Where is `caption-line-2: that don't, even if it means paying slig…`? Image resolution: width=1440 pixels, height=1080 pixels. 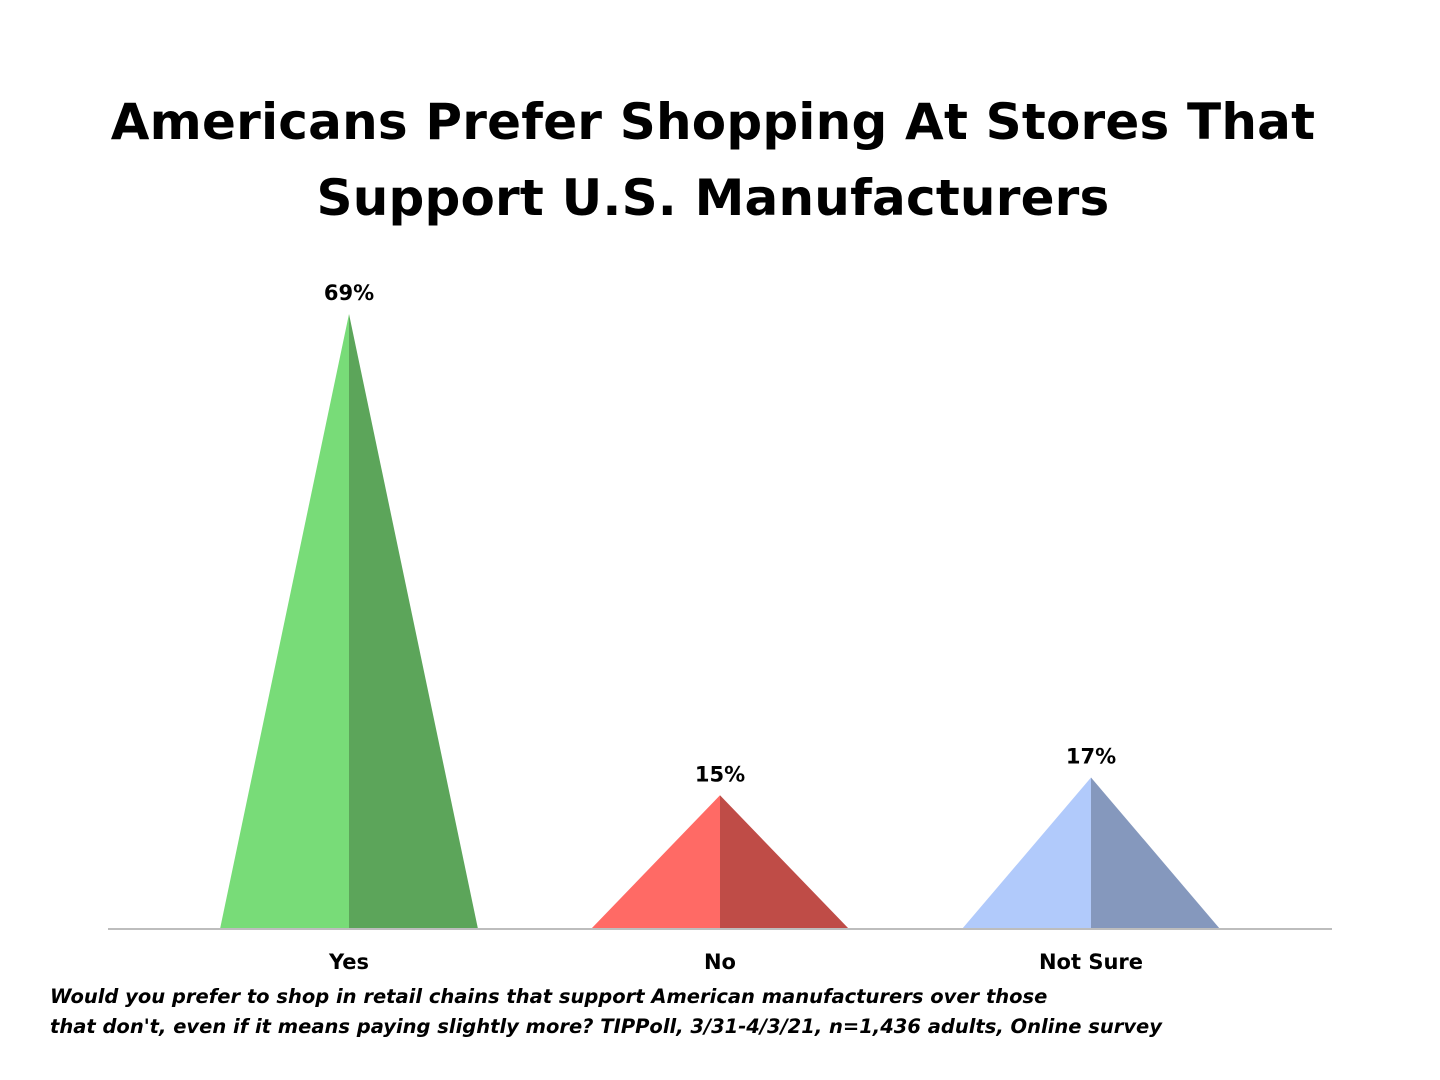
caption-line-2: that don't, even if it means paying slig… is located at coordinates (606, 1026).